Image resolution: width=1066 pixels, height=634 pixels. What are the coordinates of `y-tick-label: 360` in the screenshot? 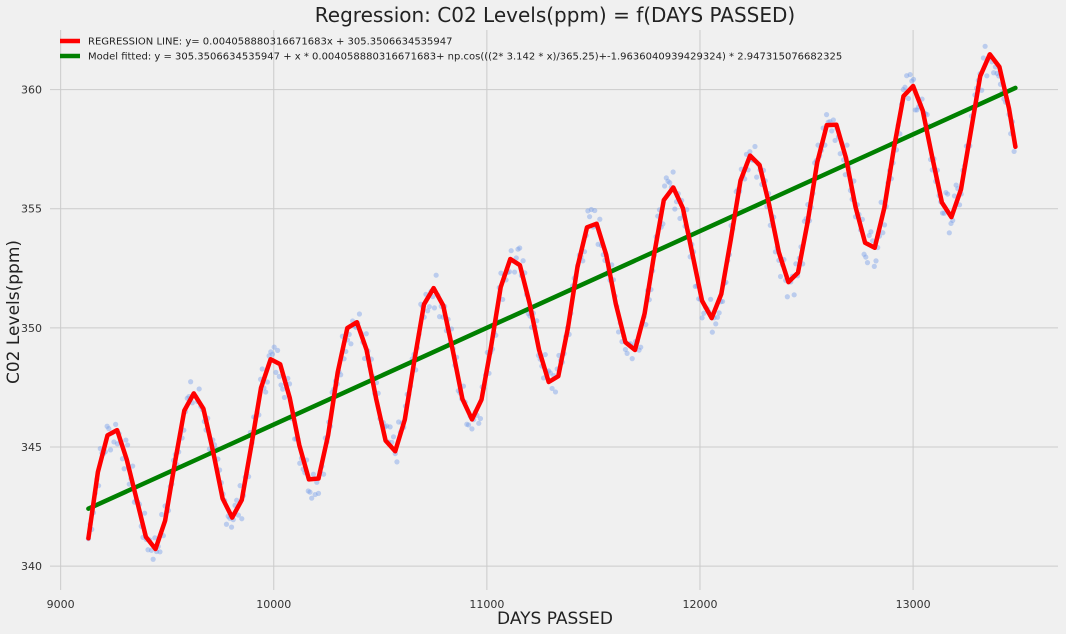 It's located at (31, 90).